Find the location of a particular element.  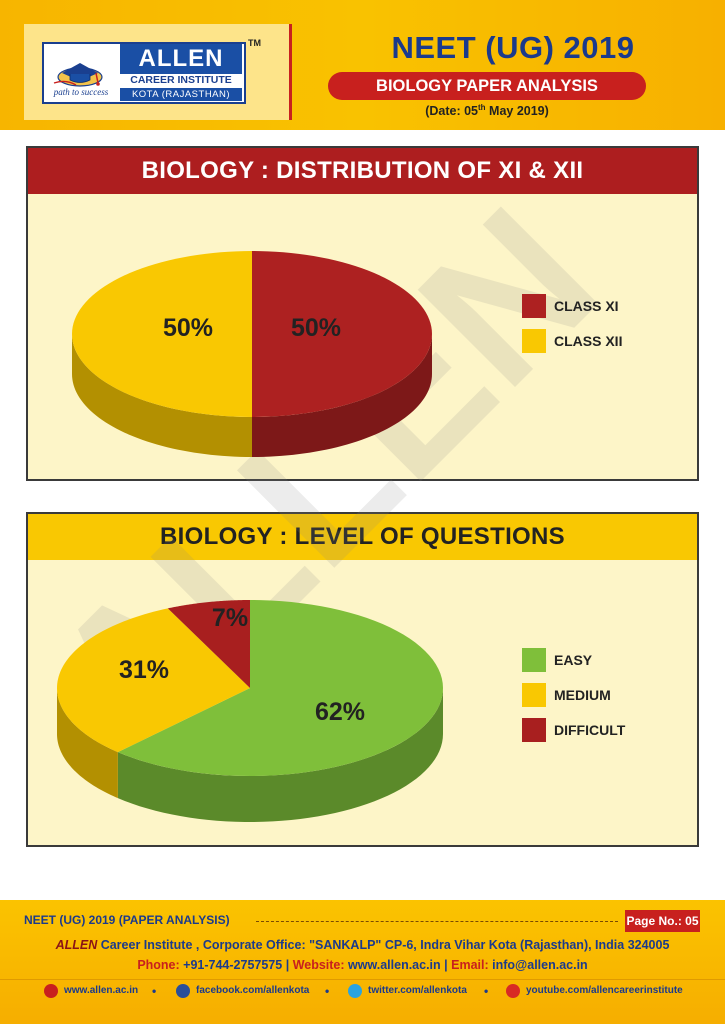

legend-label: EASY is located at coordinates (573, 660).